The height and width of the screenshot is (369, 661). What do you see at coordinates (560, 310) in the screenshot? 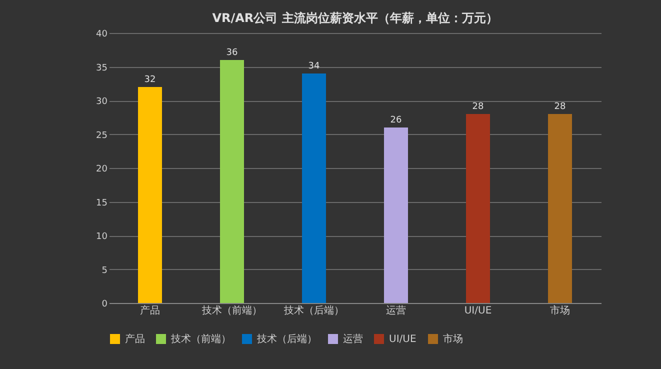
I see `x-tick-label: 市场` at bounding box center [560, 310].